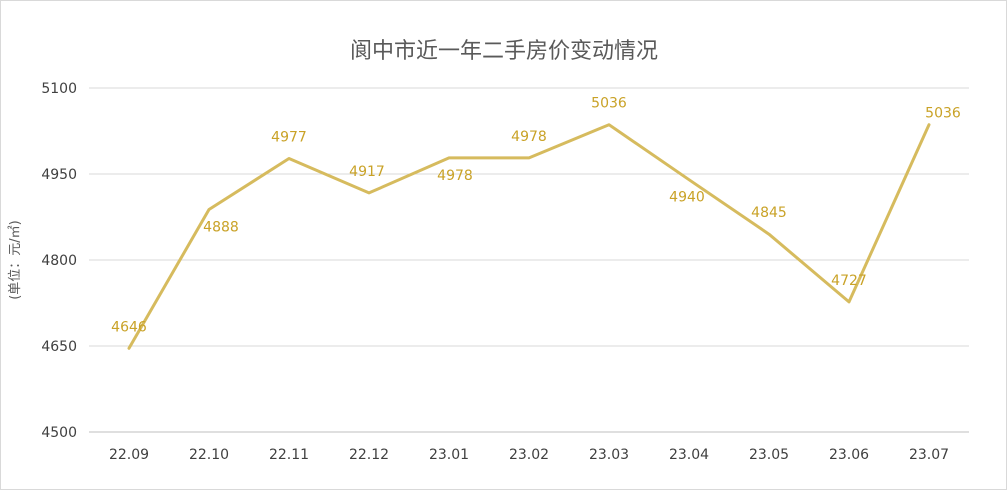 Image resolution: width=1007 pixels, height=490 pixels. Describe the element at coordinates (15, 260) in the screenshot. I see `y-axis-label: (单位：元/㎡)` at that location.